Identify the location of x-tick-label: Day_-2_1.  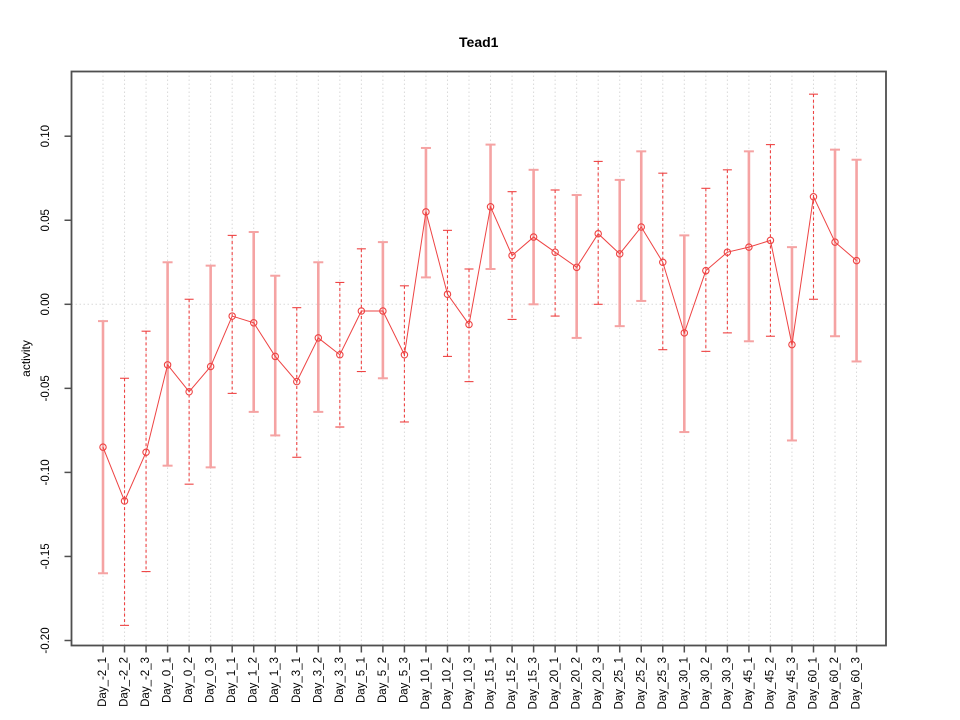
(103, 682).